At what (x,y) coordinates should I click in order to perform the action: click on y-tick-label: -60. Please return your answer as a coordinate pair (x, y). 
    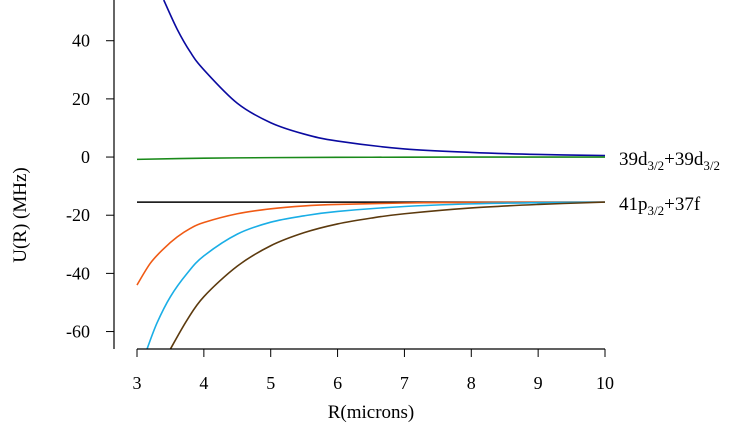
    Looking at the image, I should click on (78, 332).